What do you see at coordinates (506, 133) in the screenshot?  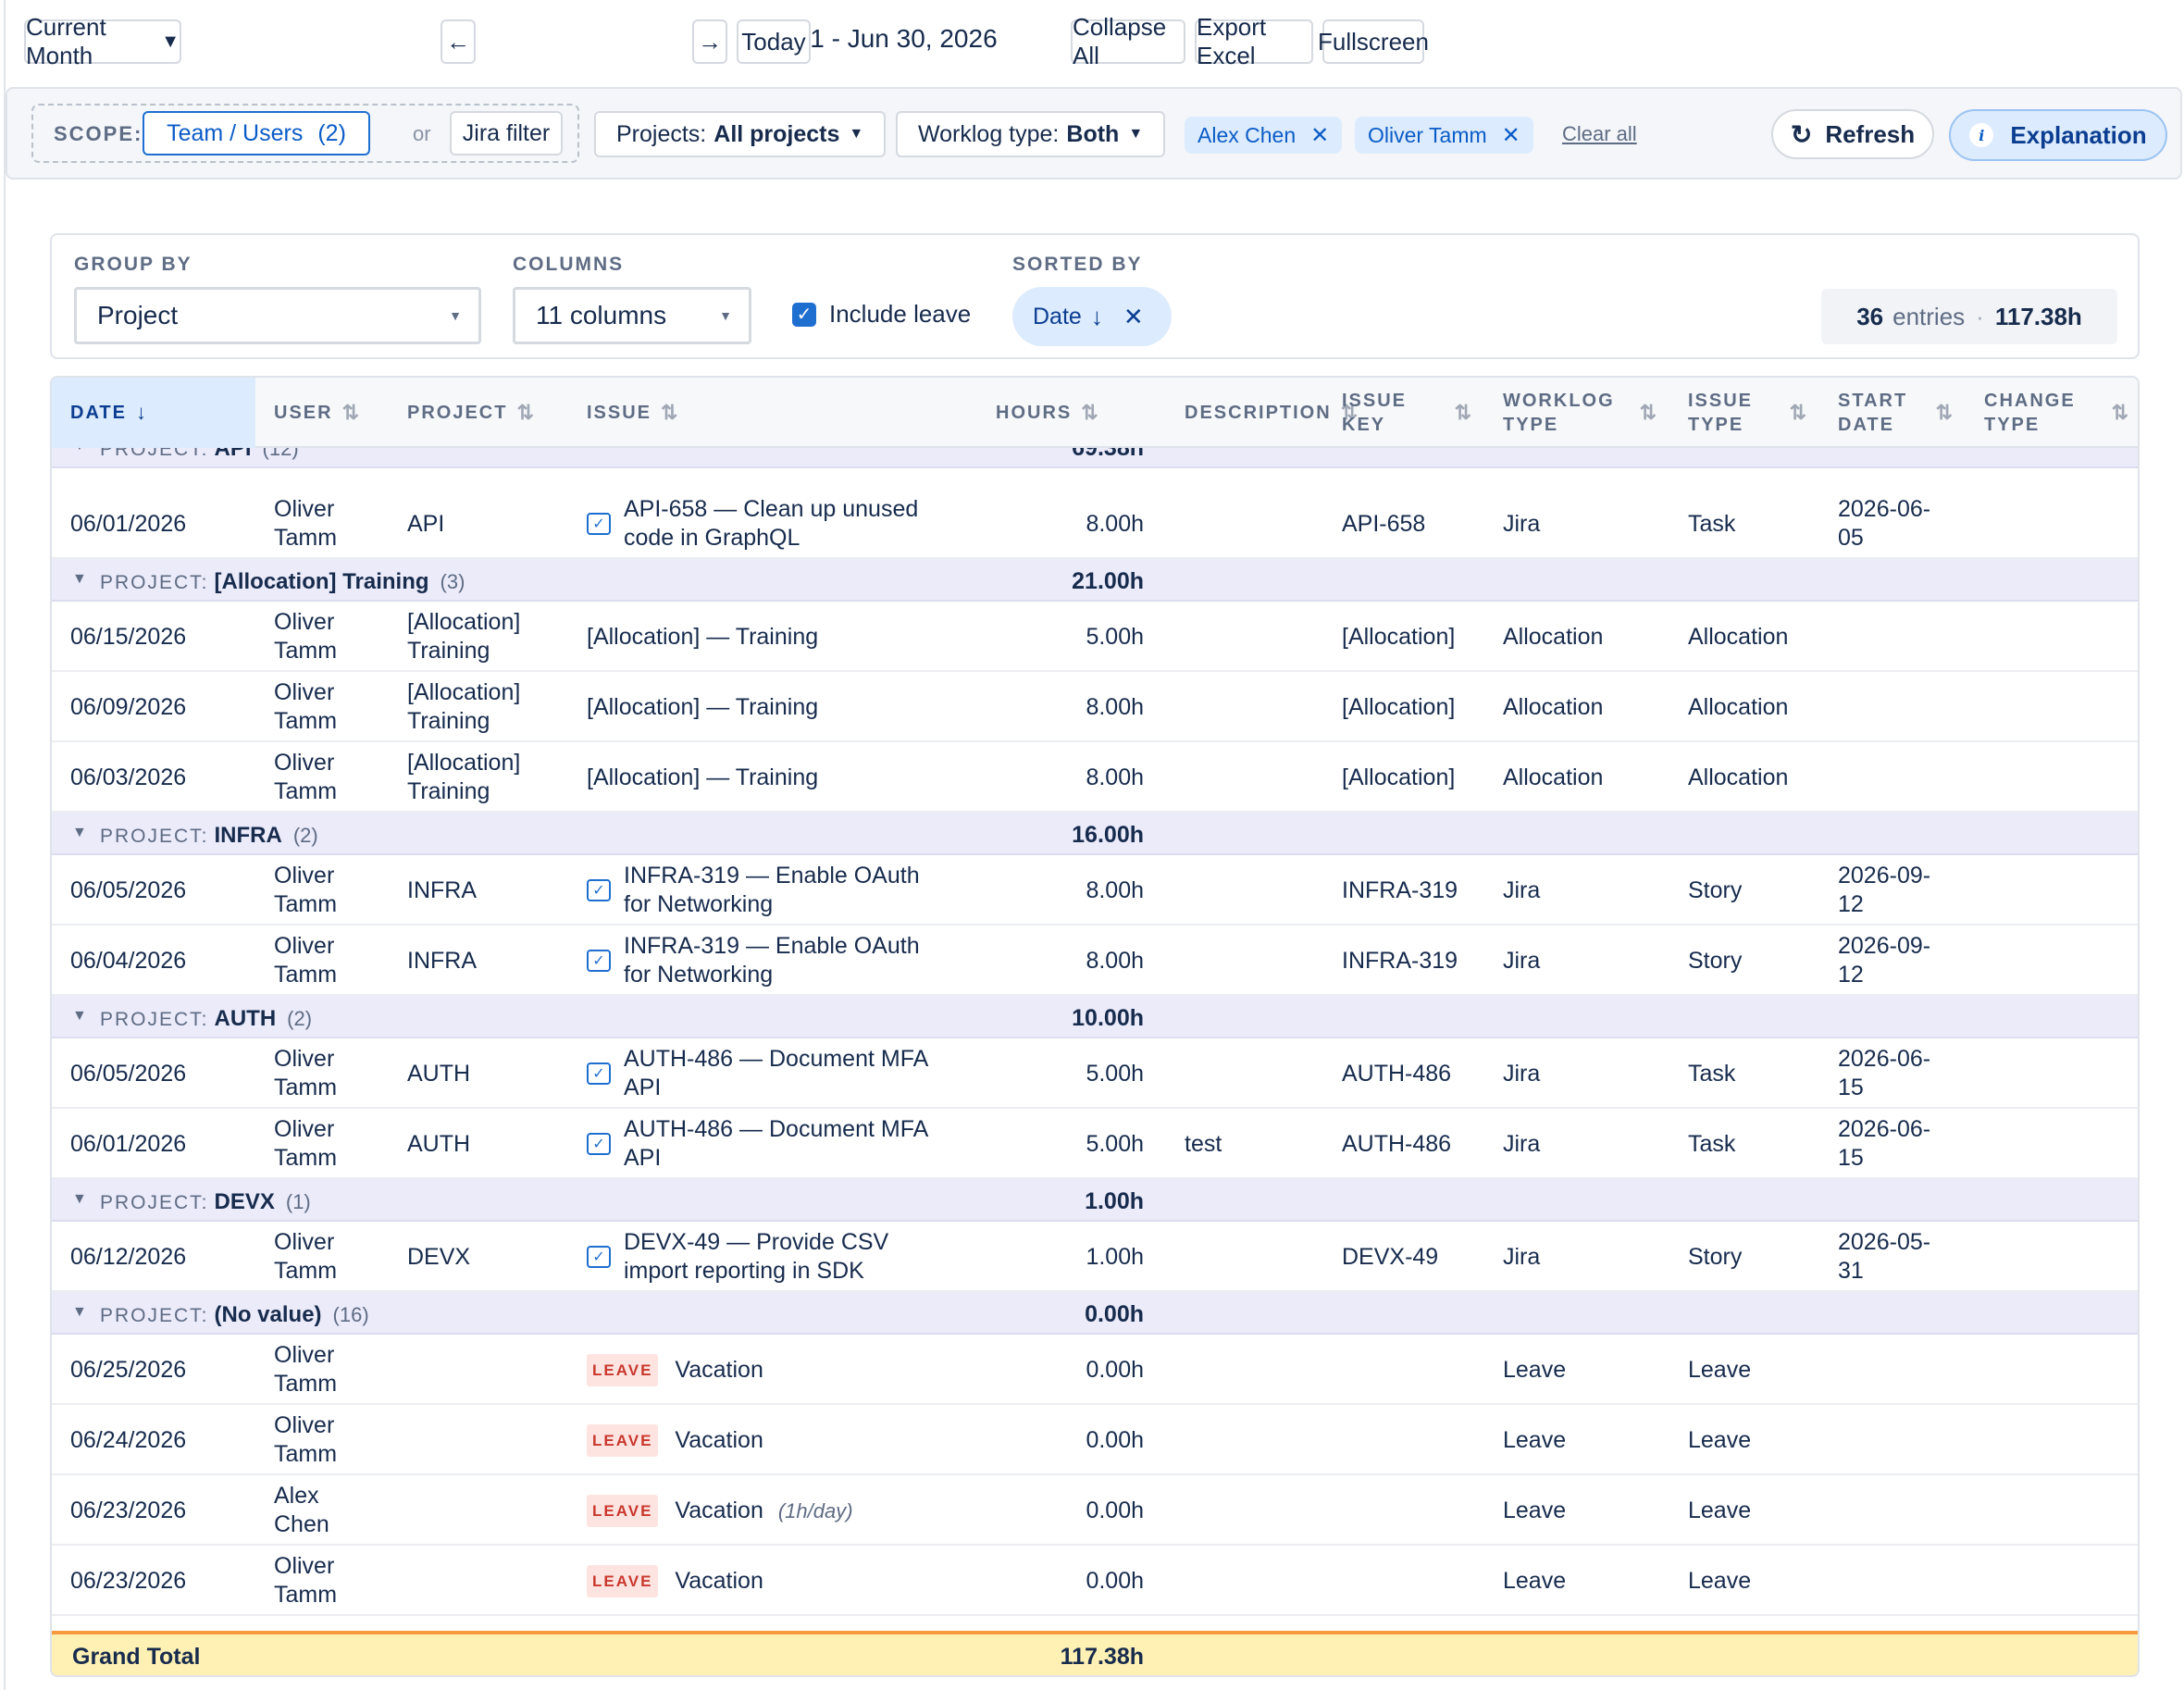 I see `jira-filter-button: Jira filter` at bounding box center [506, 133].